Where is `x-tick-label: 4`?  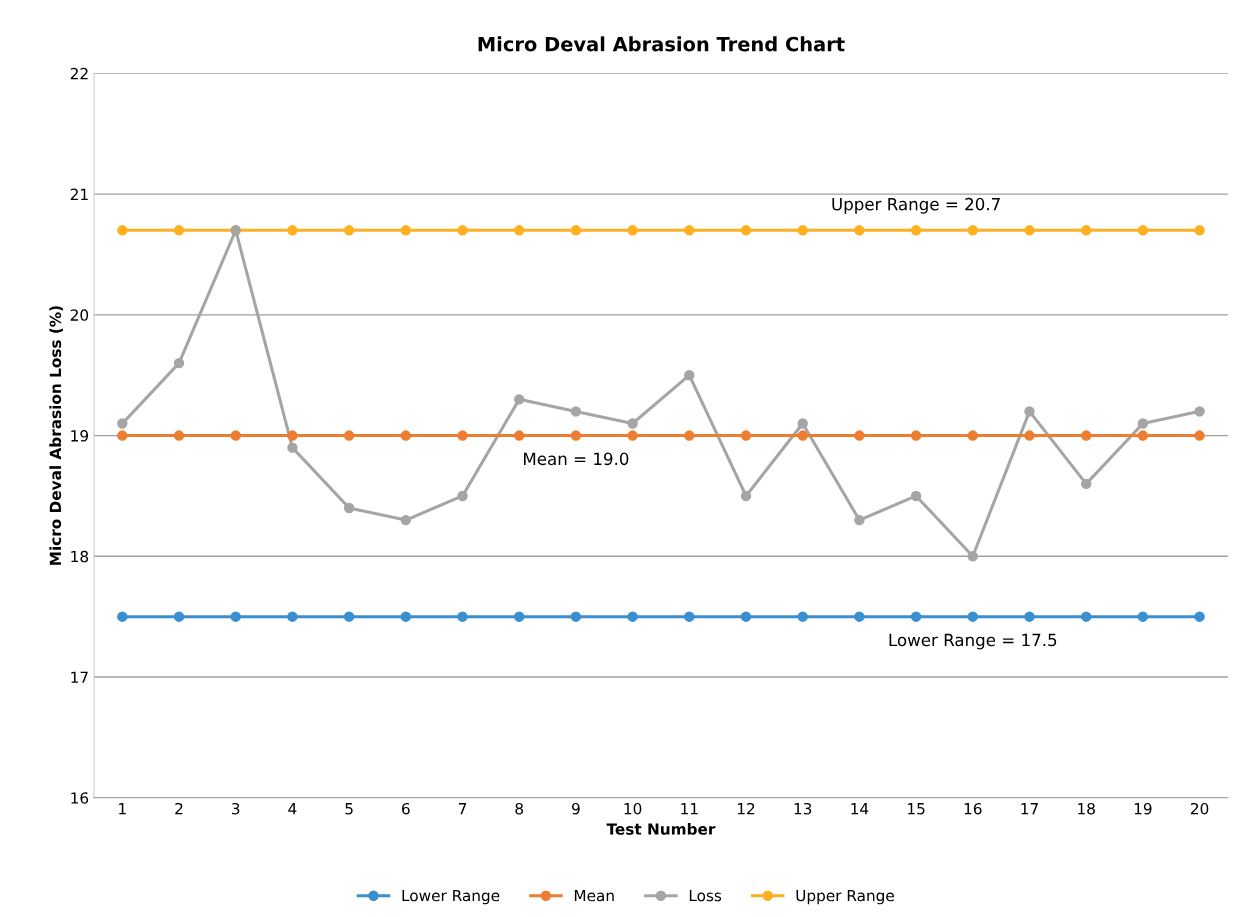
x-tick-label: 4 is located at coordinates (292, 809).